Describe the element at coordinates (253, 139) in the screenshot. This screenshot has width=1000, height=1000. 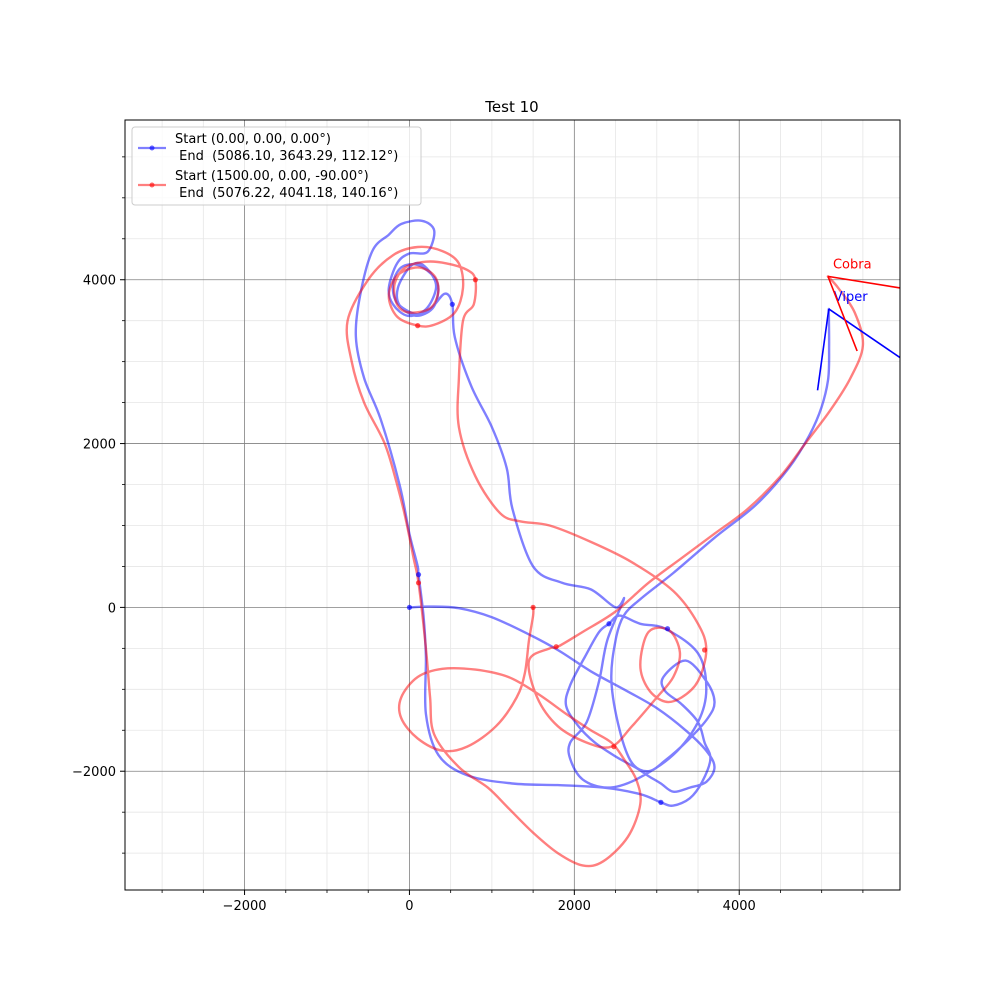
I see `legend-entry-1-line1: Start (0.00, 0.00, 0.00°)` at that location.